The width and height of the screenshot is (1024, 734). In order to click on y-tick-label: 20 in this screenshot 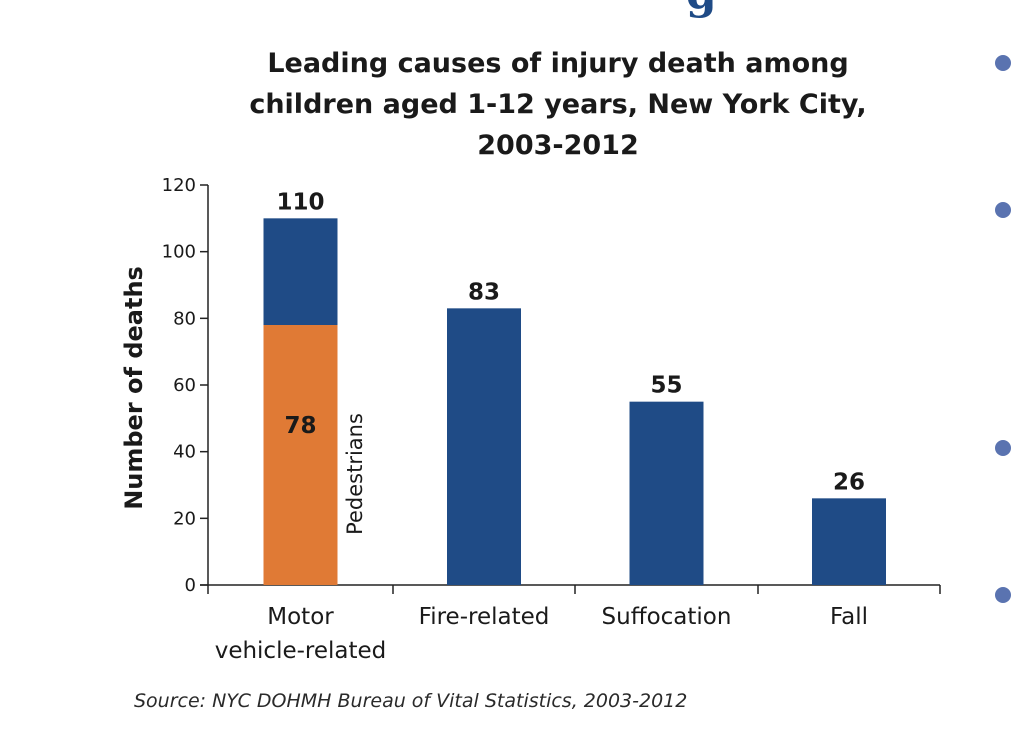, I will do `click(184, 518)`.